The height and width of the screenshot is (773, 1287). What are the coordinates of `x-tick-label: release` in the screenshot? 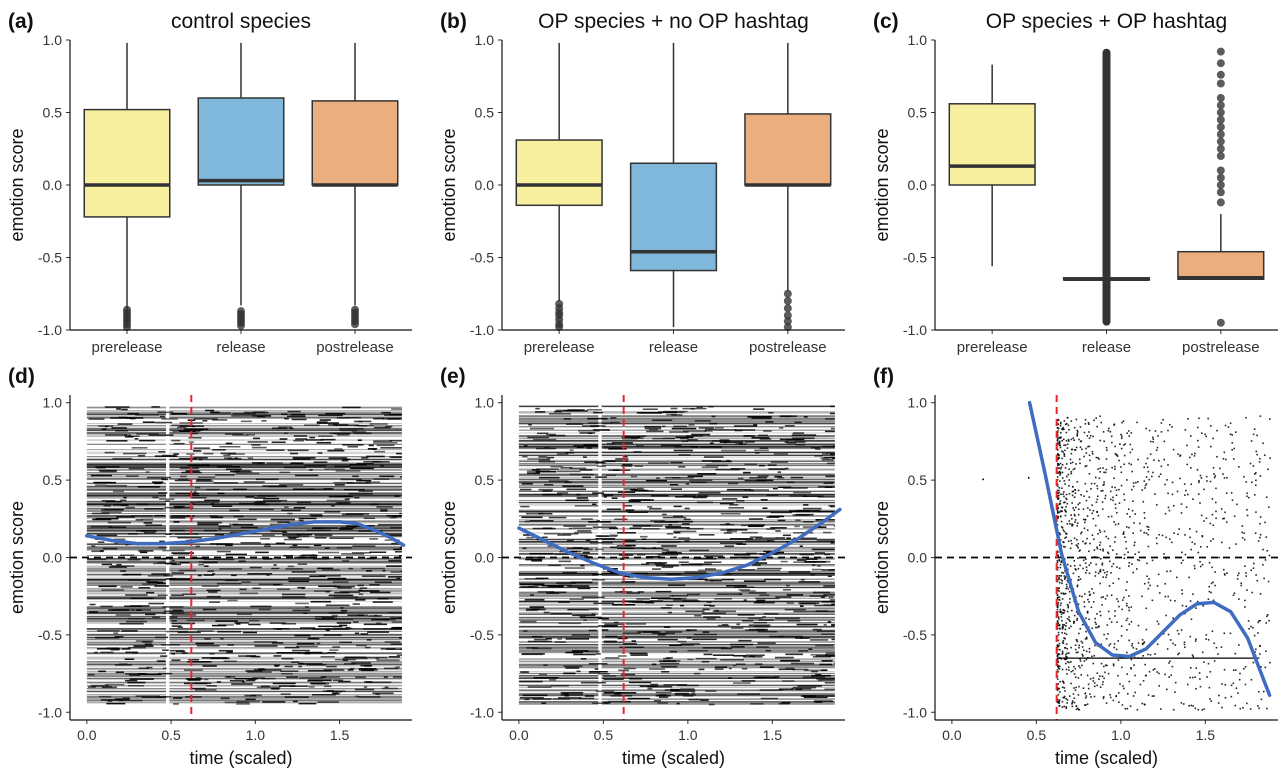 It's located at (673, 347).